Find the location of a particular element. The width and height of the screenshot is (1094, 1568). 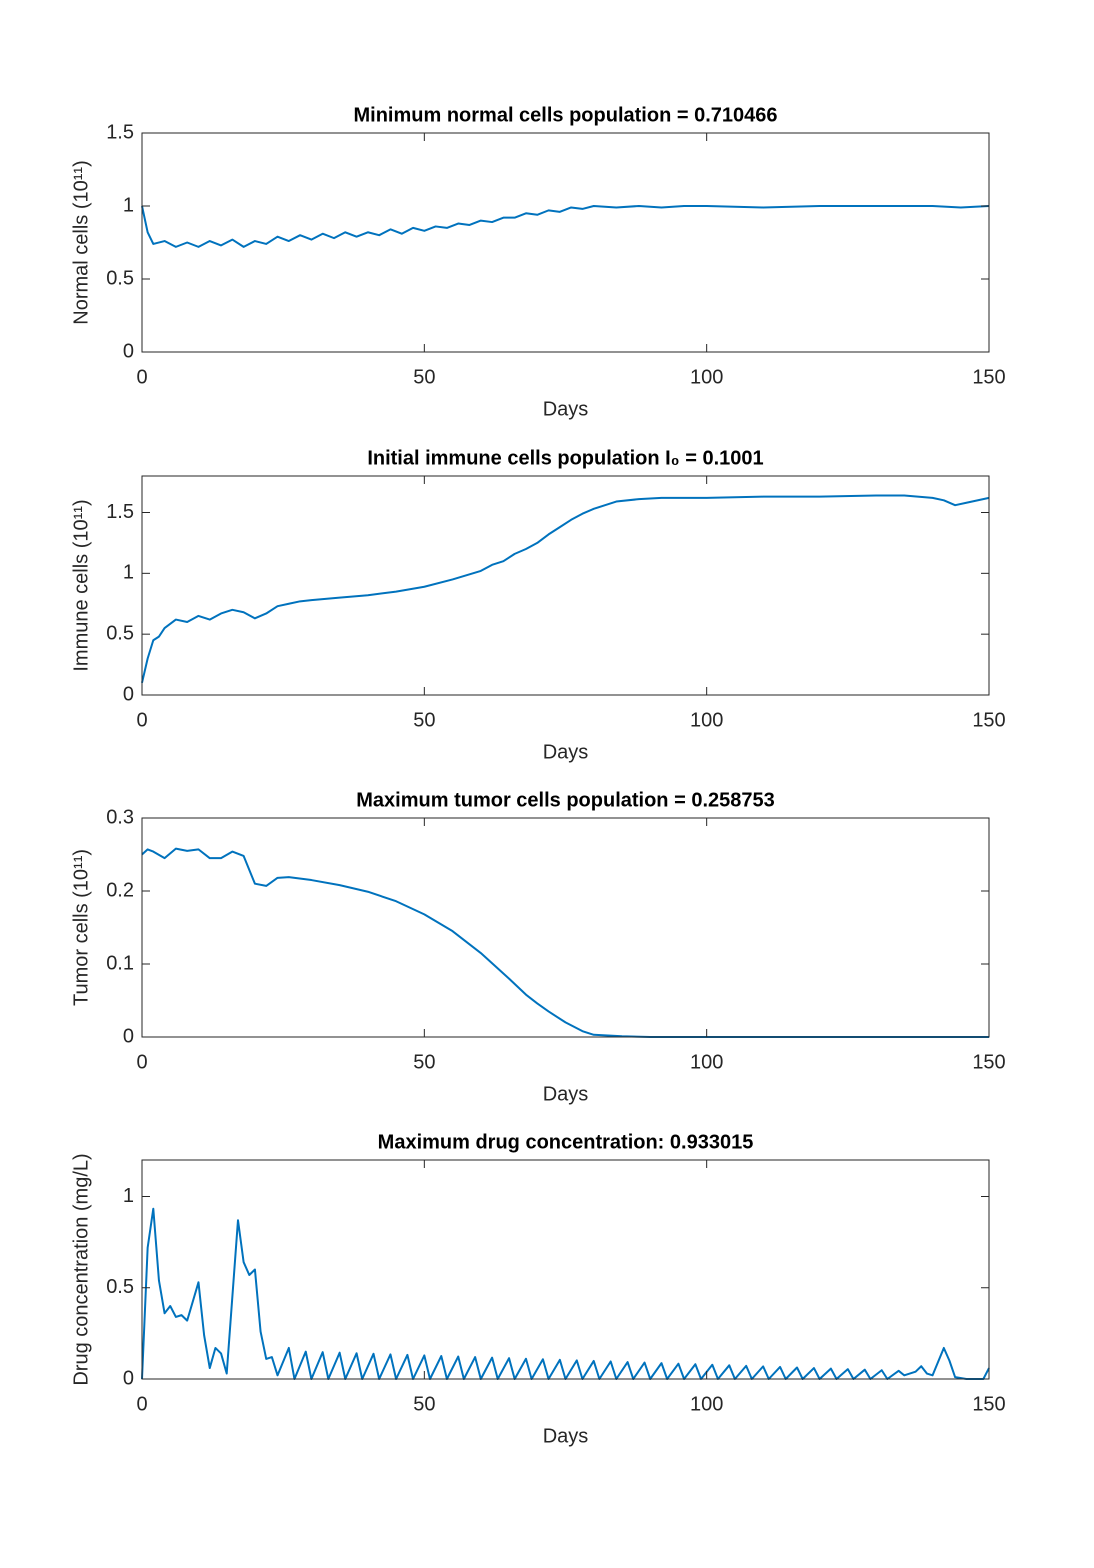

y-axis-label: Immune cells (10¹¹) is located at coordinates (81, 585).